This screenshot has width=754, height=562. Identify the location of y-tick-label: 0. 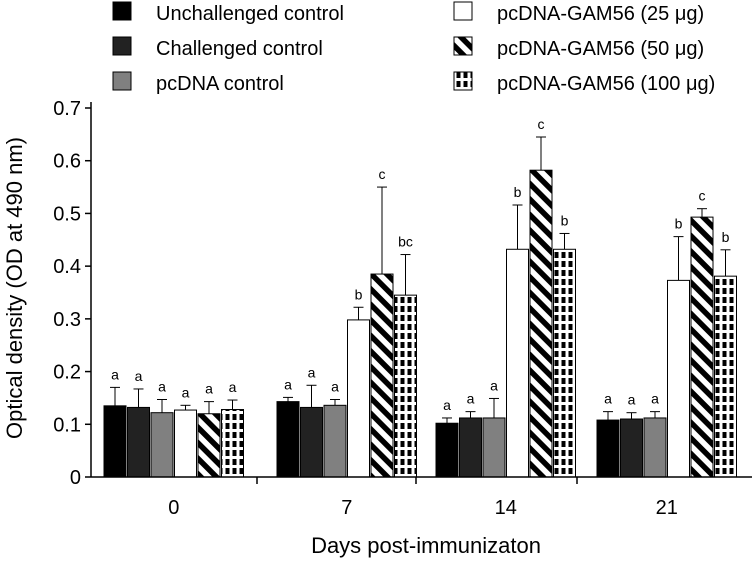
(75, 478).